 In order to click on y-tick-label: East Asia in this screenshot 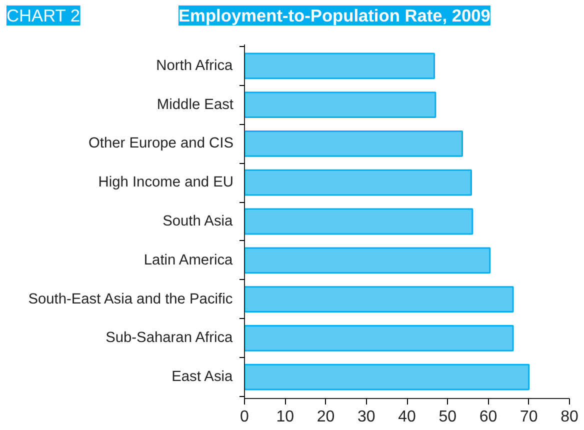, I will do `click(203, 377)`.